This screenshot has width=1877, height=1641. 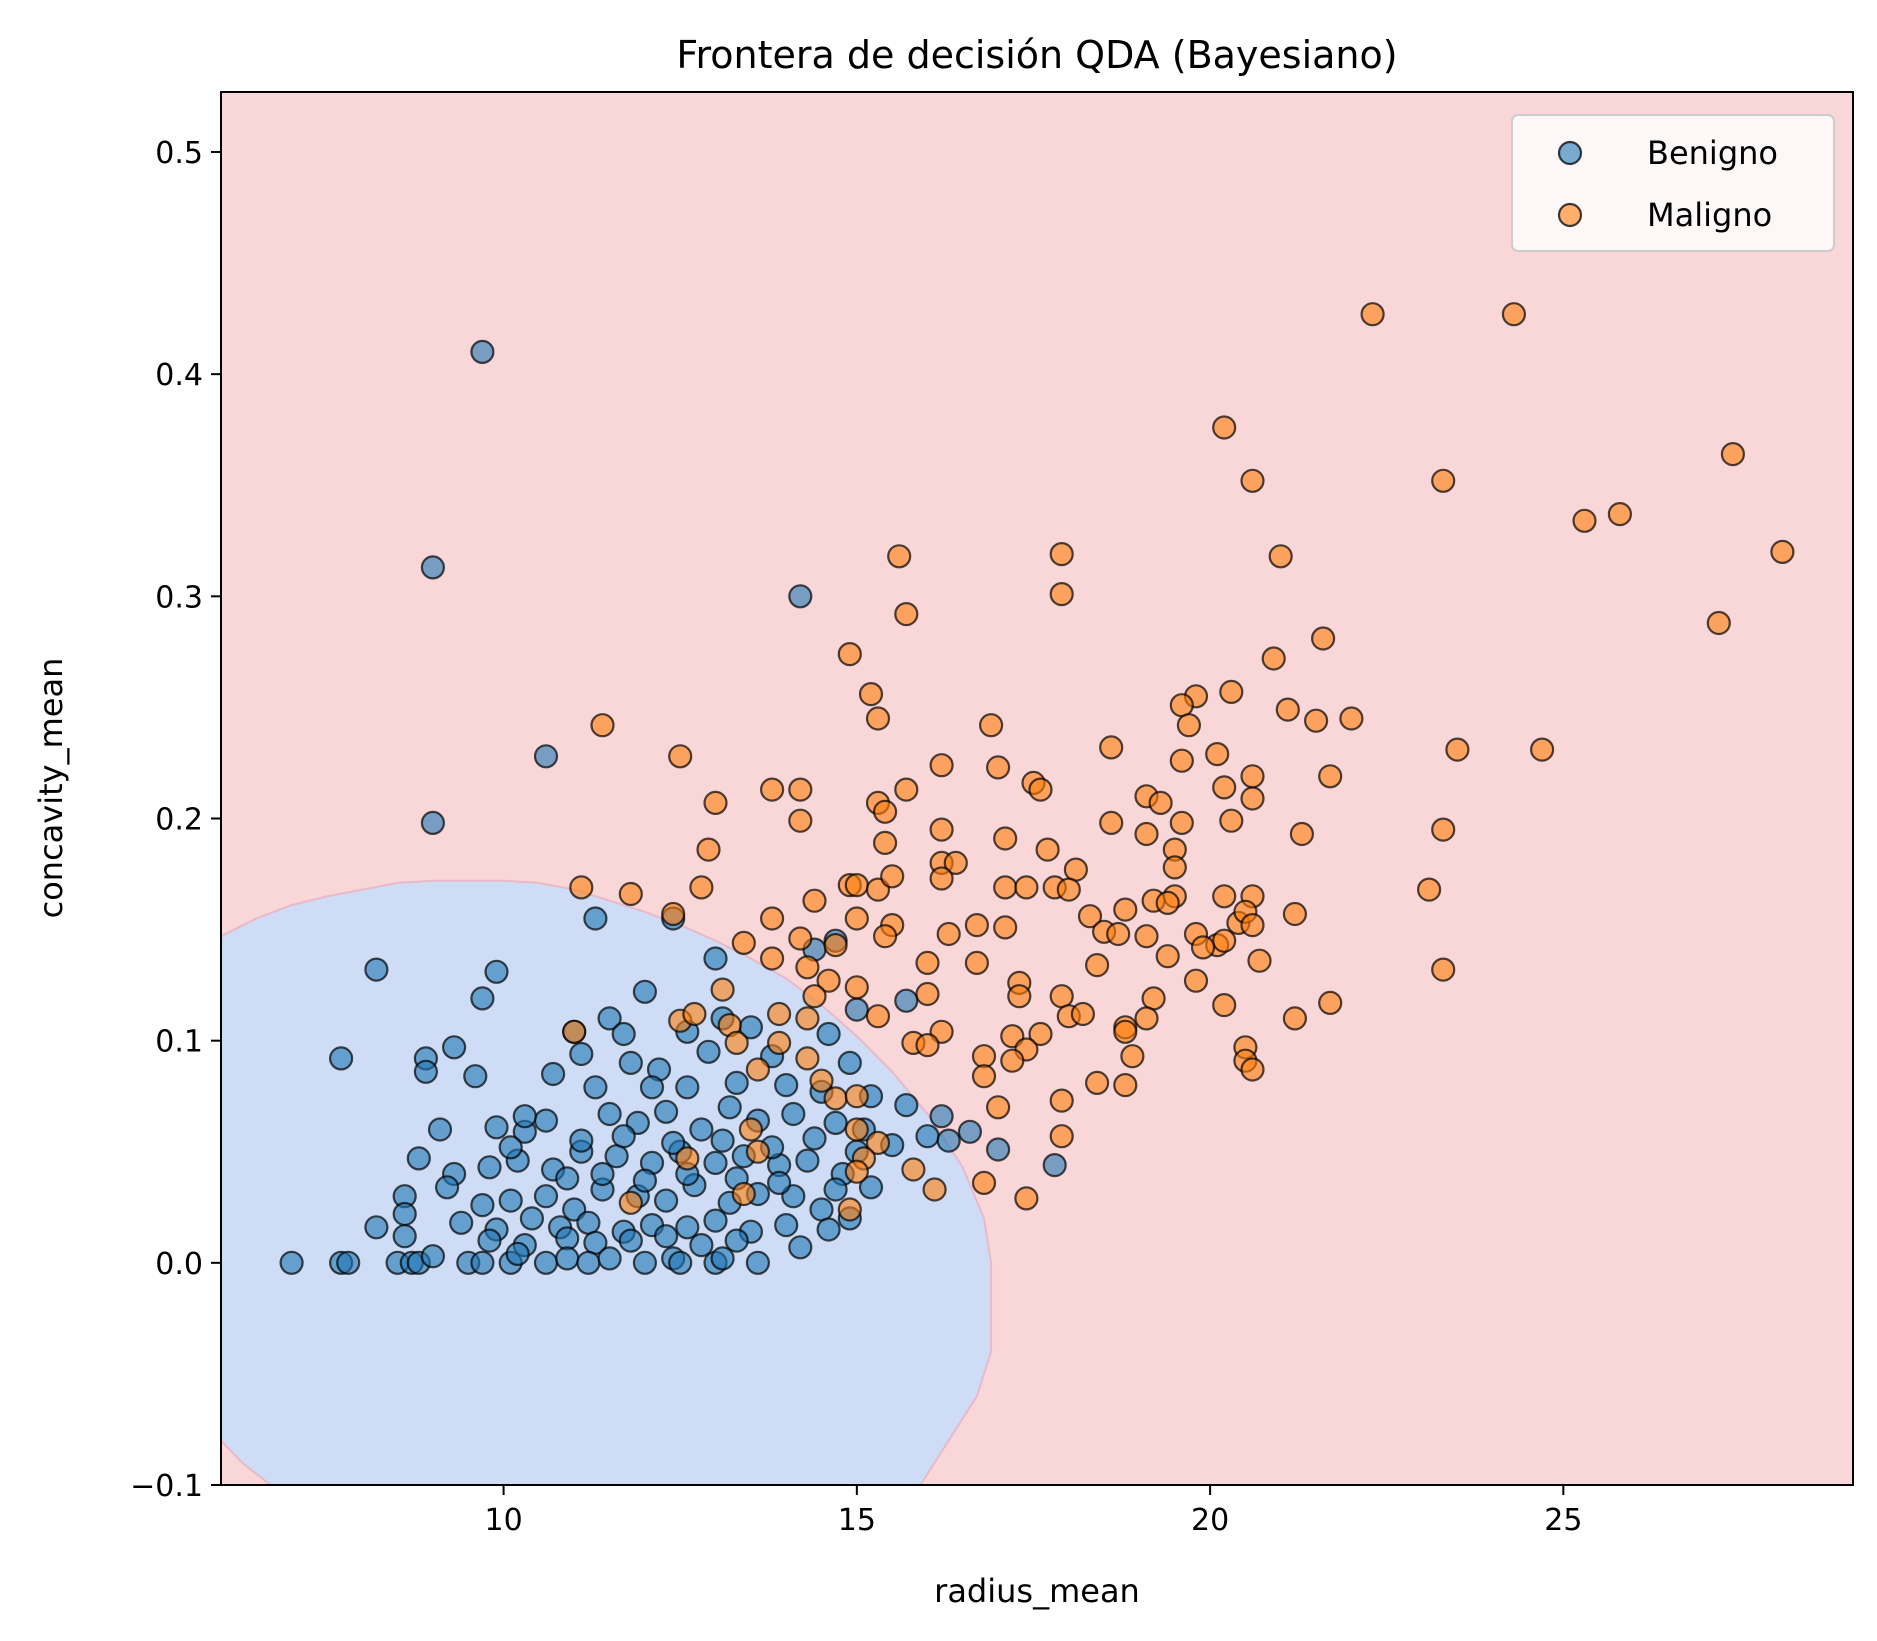 I want to click on y-tick-label: 0.0, so click(x=179, y=1264).